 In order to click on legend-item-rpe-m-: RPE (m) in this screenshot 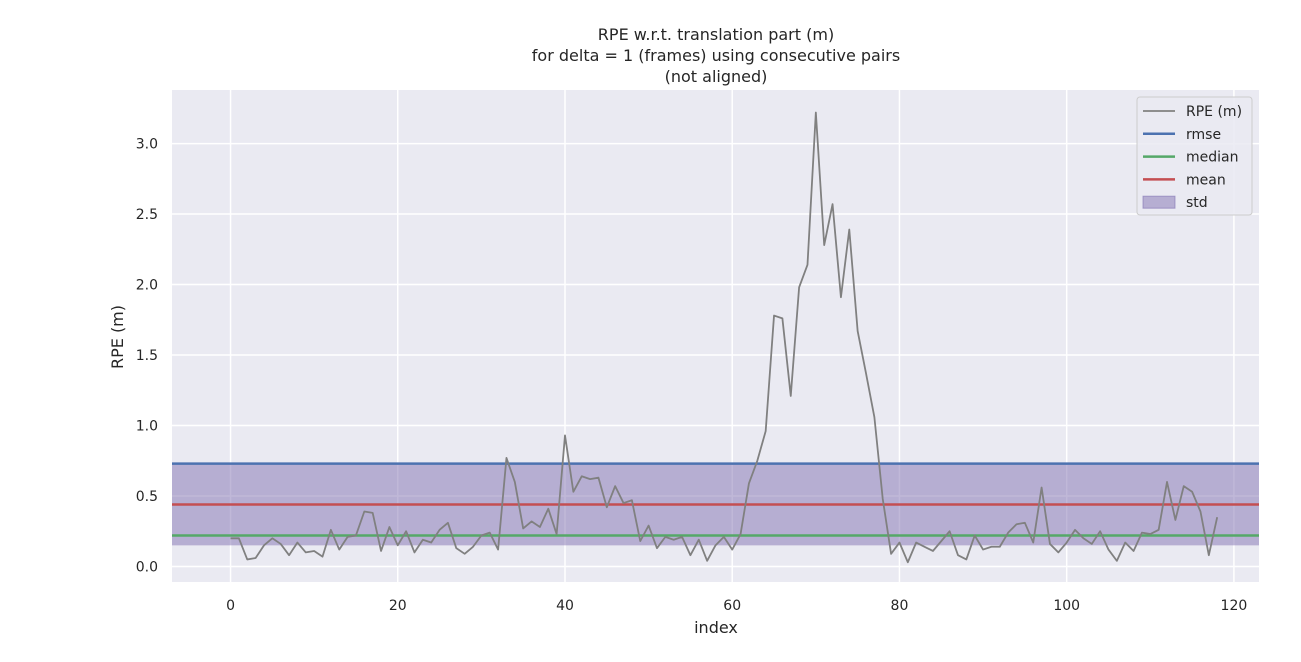, I will do `click(1192, 112)`.